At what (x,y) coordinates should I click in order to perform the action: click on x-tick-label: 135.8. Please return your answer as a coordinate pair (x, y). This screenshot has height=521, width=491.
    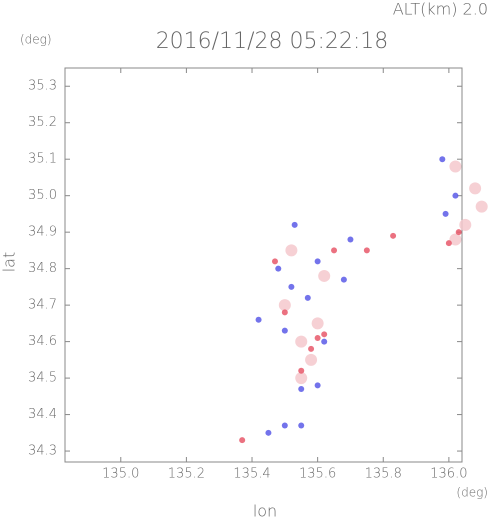
    Looking at the image, I should click on (383, 474).